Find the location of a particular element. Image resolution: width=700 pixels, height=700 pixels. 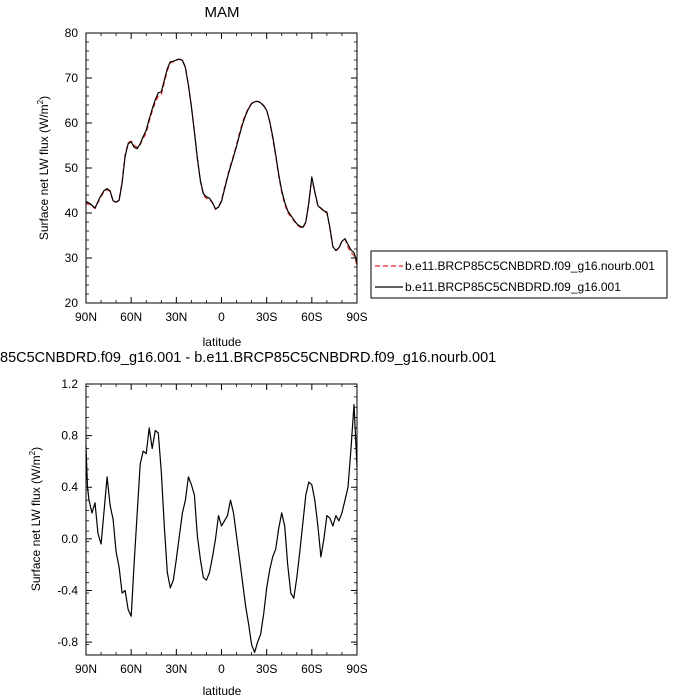

bottom-x-tick-label: 30S is located at coordinates (266, 669).